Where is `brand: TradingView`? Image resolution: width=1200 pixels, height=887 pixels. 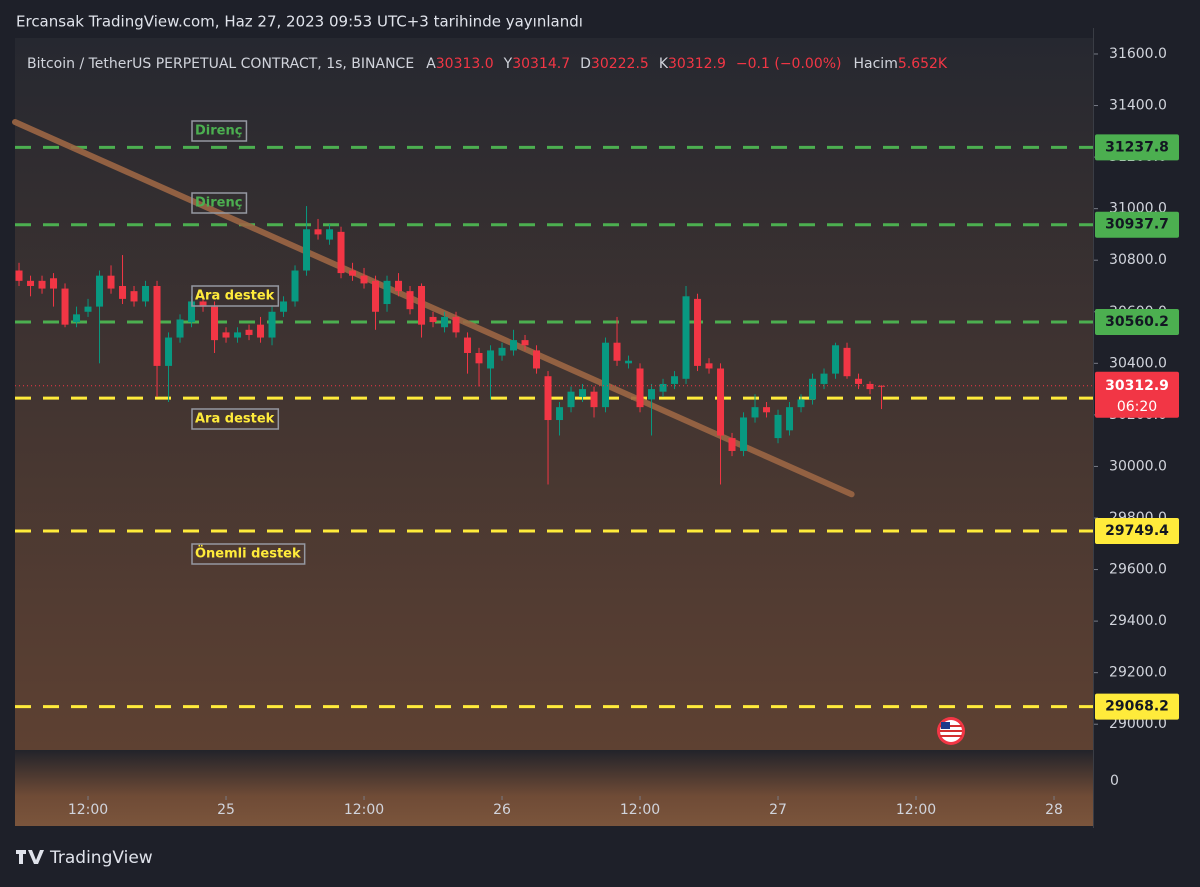 brand: TradingView is located at coordinates (84, 858).